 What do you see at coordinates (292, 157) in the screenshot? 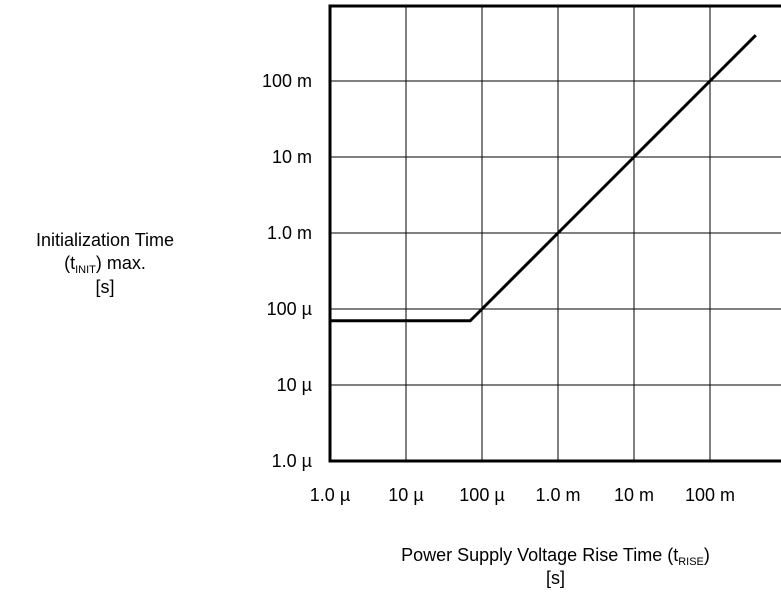
I see `y-tick-label: 10 m` at bounding box center [292, 157].